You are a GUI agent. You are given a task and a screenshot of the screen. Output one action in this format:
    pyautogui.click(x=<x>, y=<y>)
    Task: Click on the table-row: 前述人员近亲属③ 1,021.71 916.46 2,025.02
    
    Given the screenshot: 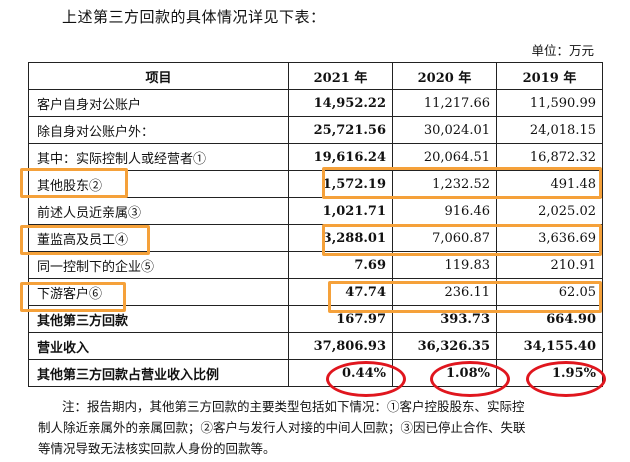 What is the action you would take?
    pyautogui.click(x=315, y=211)
    